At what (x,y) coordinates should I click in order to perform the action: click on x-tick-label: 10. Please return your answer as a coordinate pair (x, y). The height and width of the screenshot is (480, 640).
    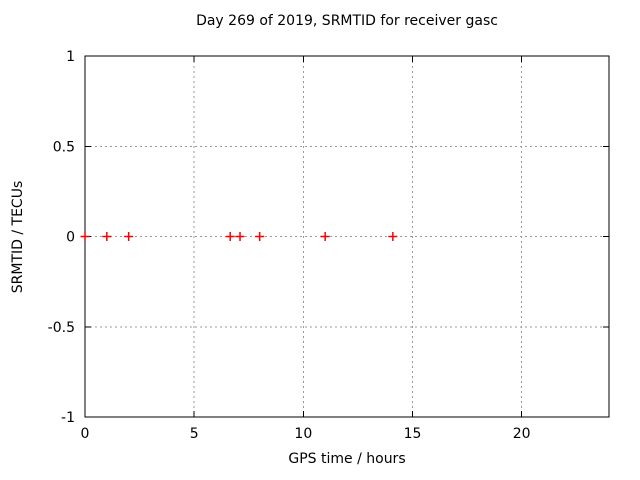
    Looking at the image, I should click on (303, 434).